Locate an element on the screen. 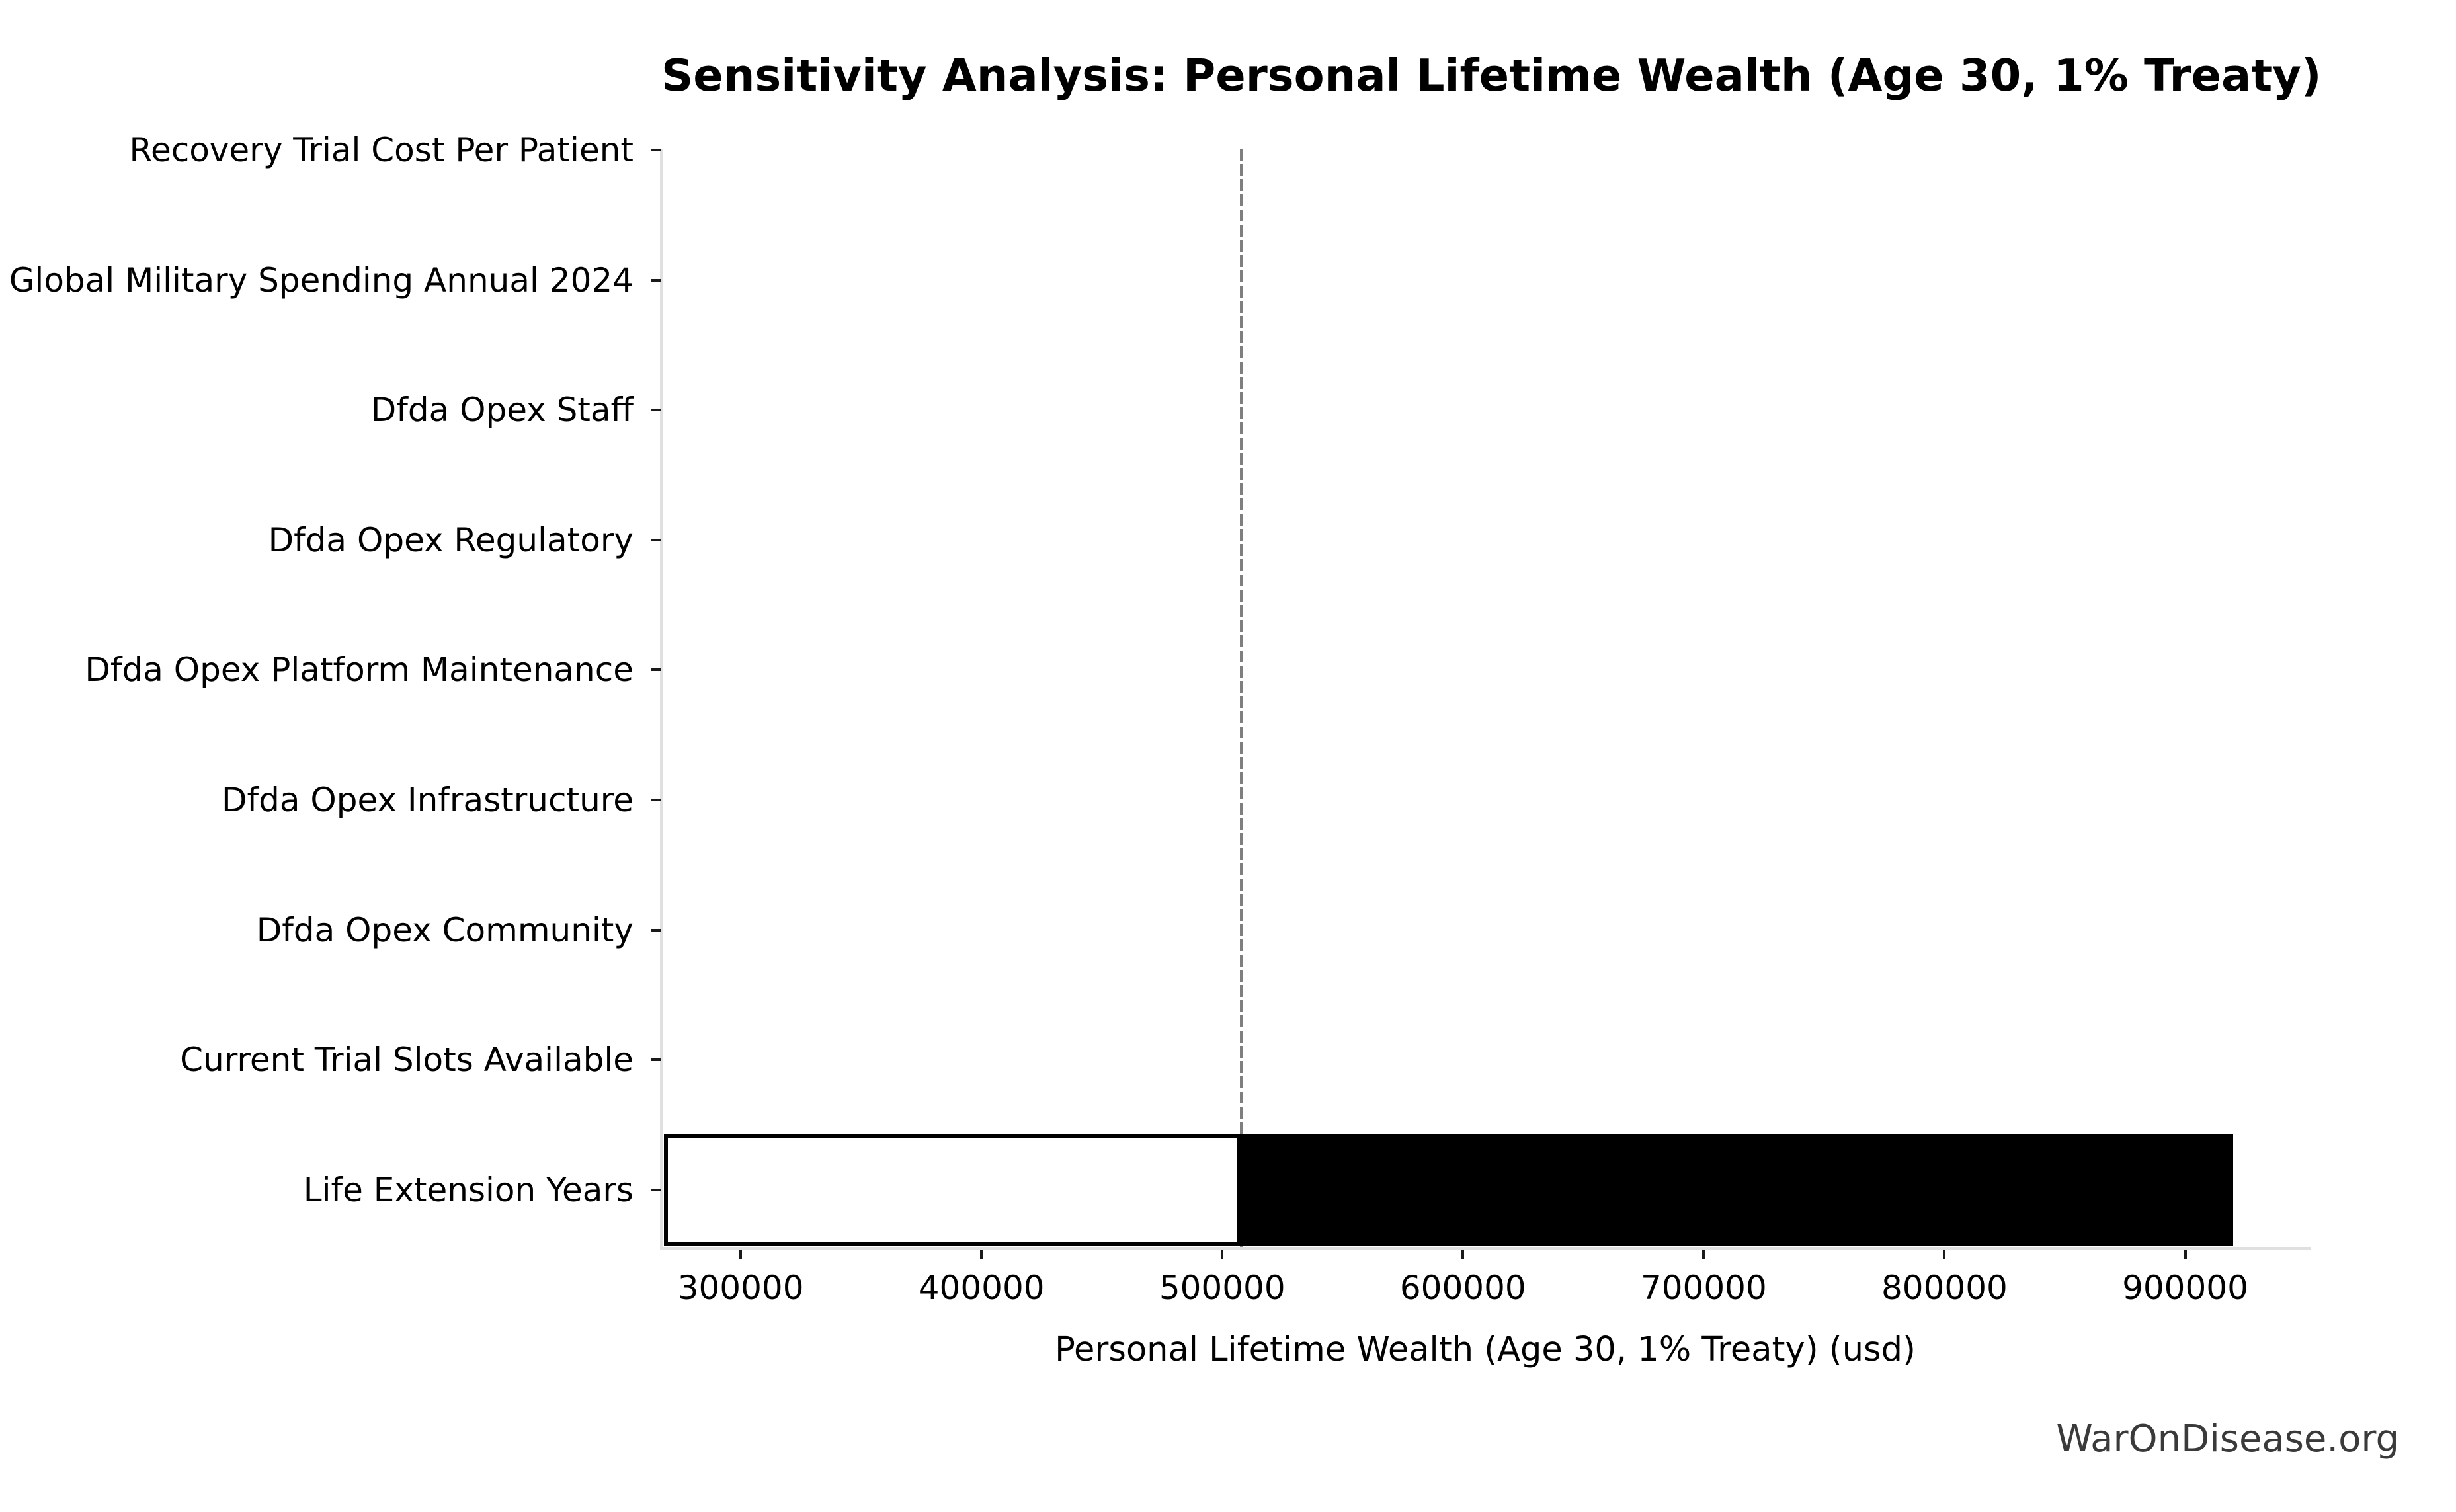 The width and height of the screenshot is (2456, 1512). x-tick-label: 600000 is located at coordinates (1462, 1288).